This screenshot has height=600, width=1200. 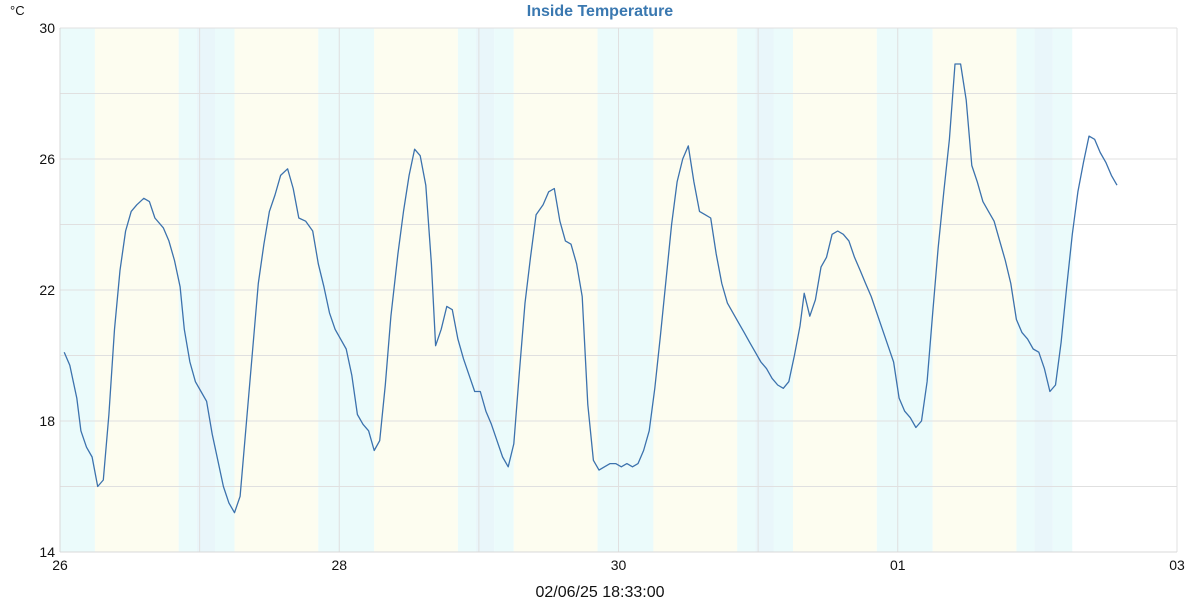 I want to click on x-tick-label-03: 03, so click(x=1177, y=565).